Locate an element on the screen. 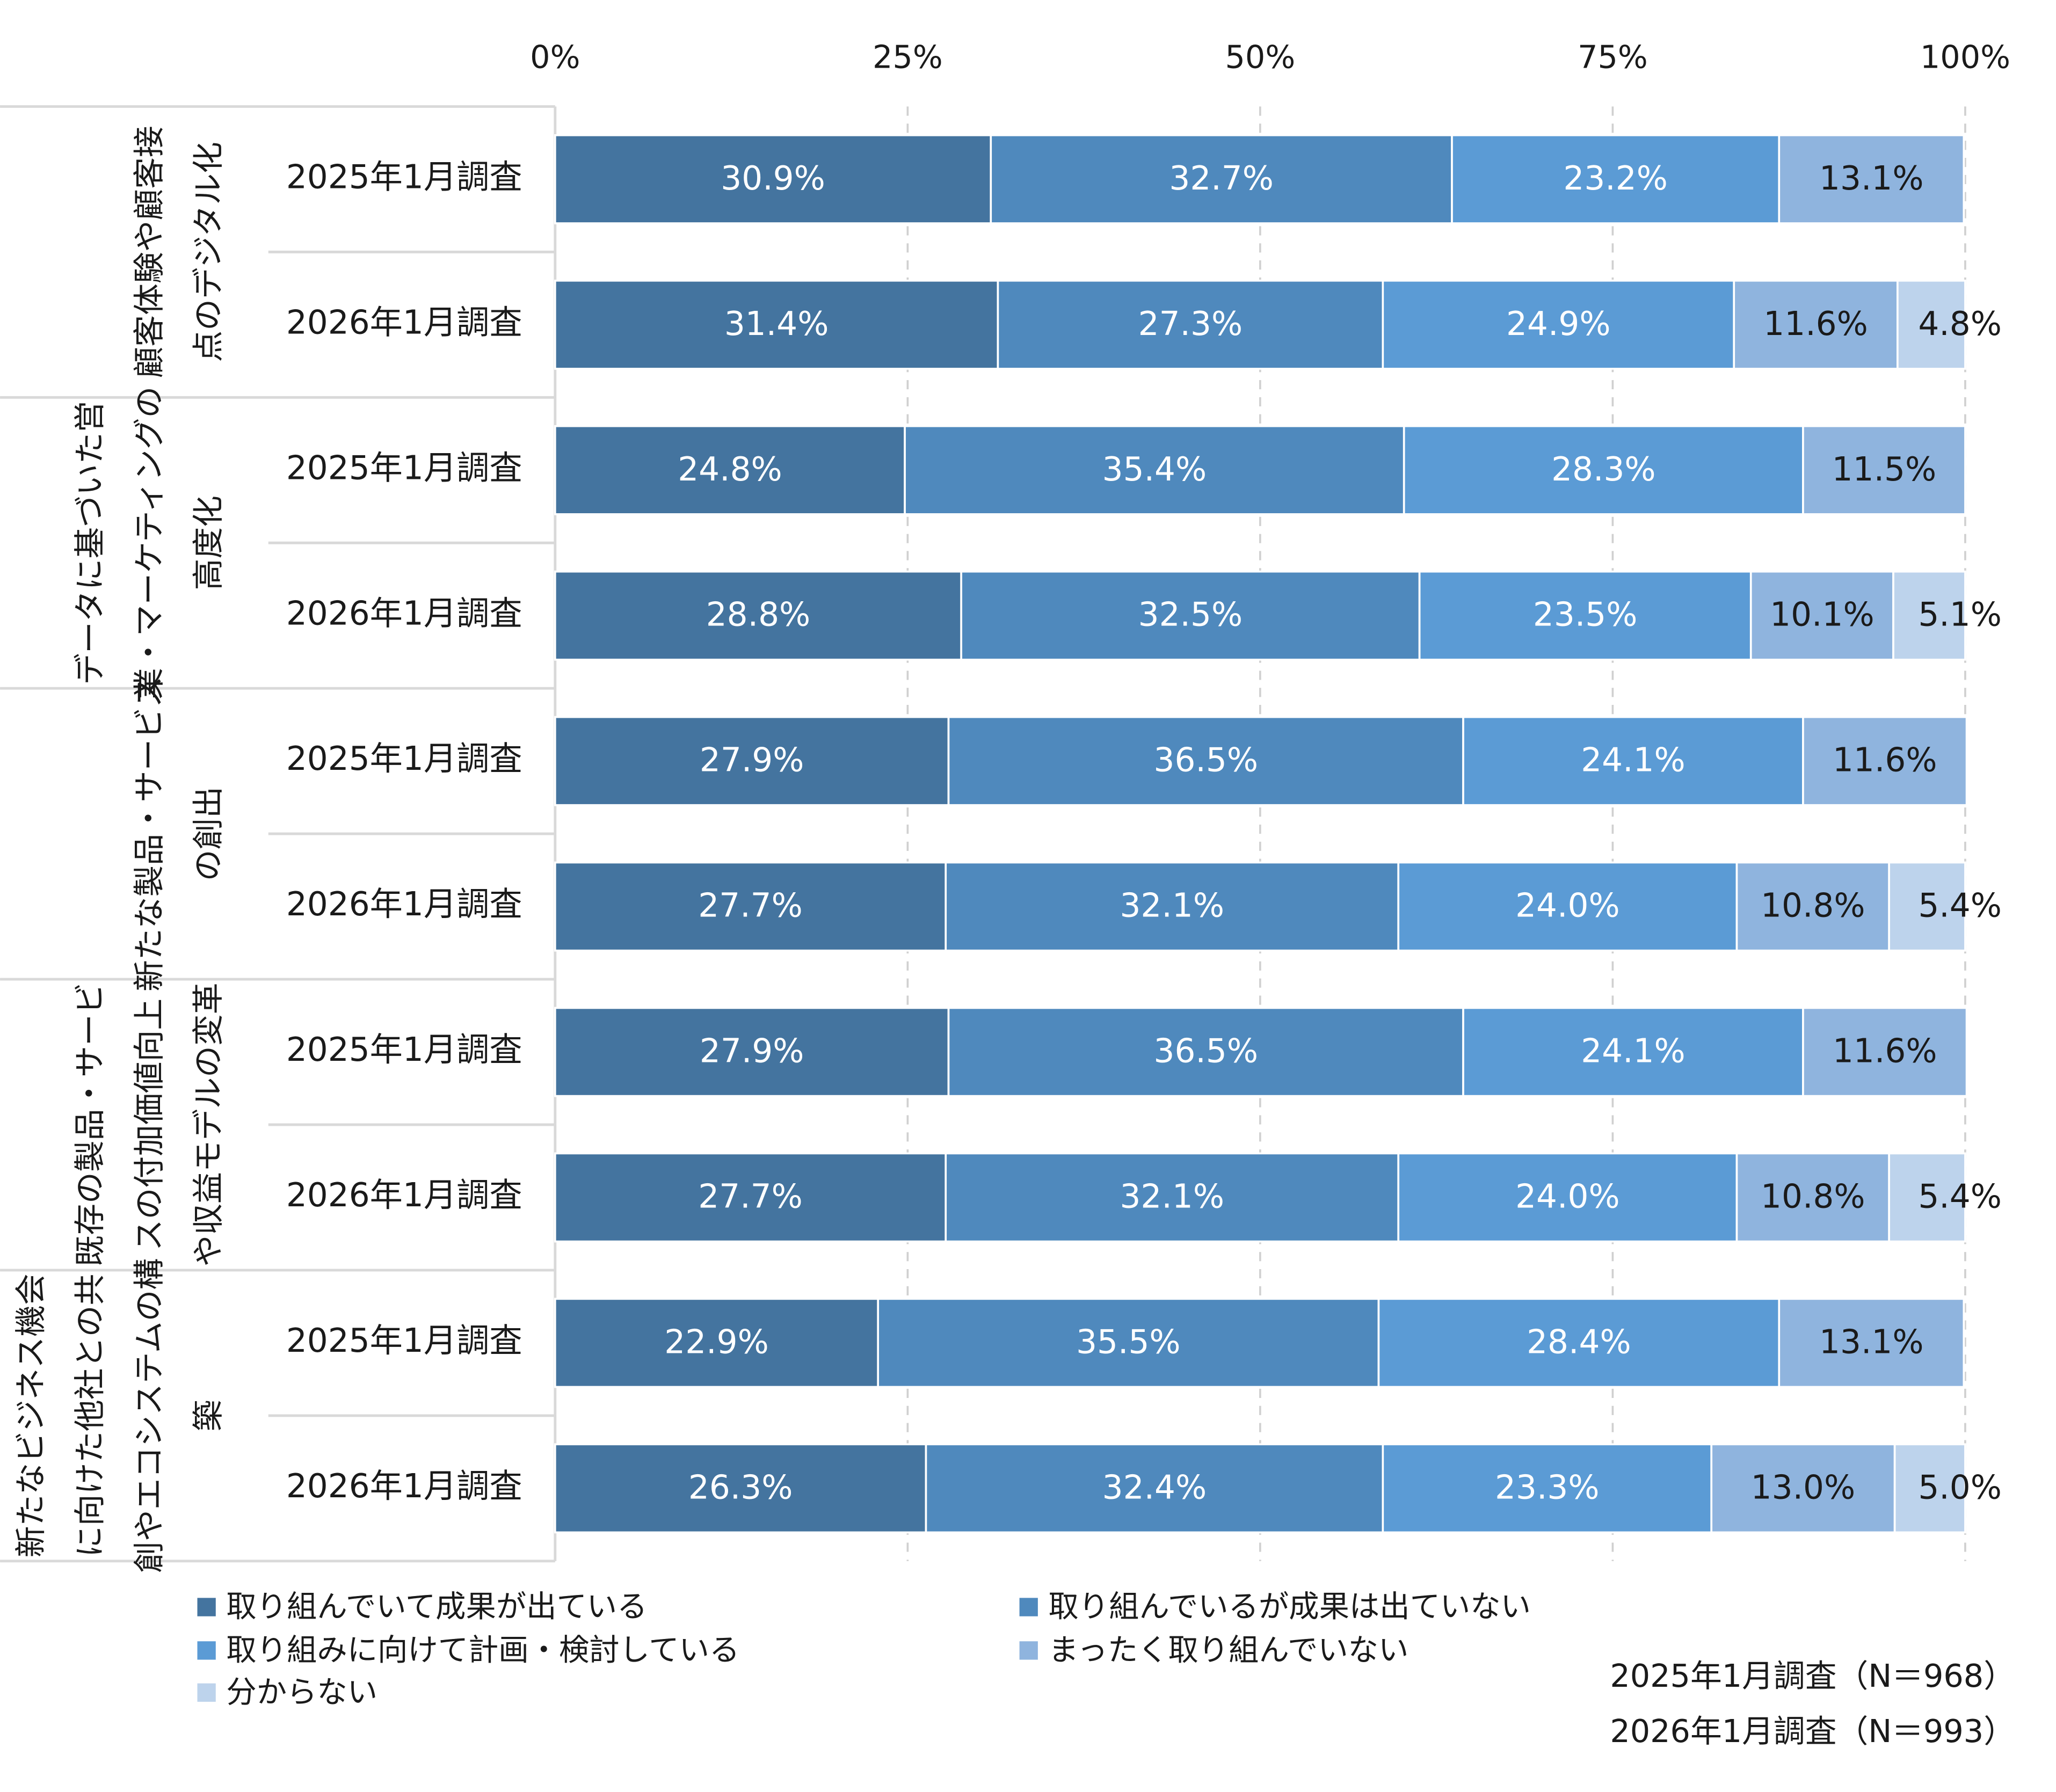  group-label: スの付加価値向上 is located at coordinates (149, 1125).